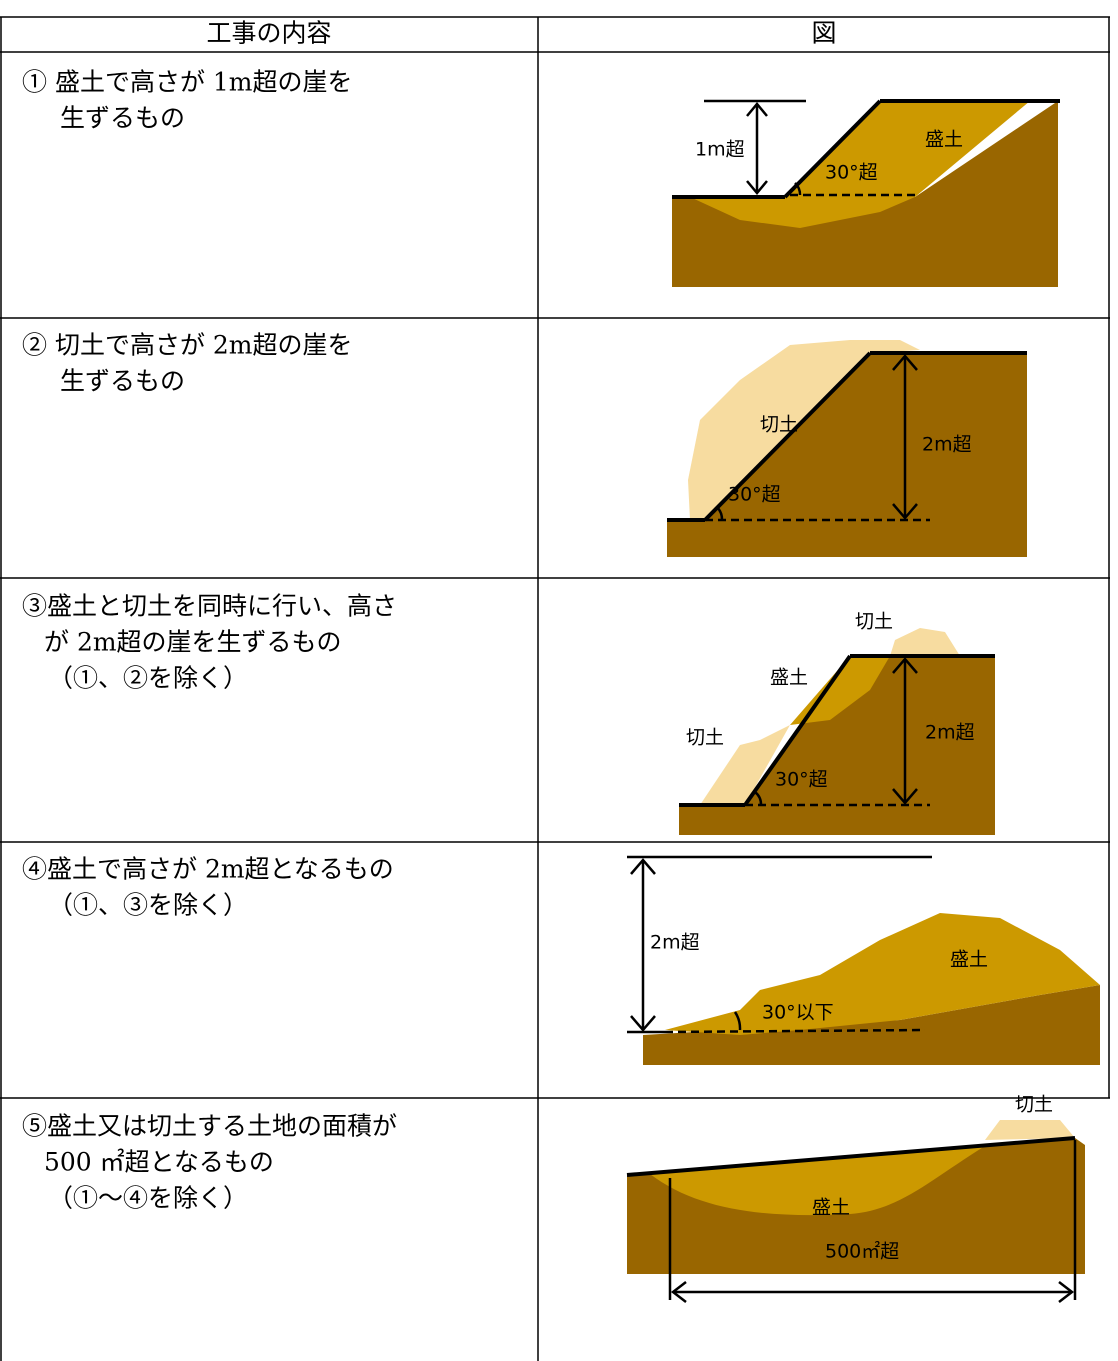 This screenshot has height=1361, width=1118. Describe the element at coordinates (720, 150) in the screenshot. I see `figure-label: 1m超` at that location.